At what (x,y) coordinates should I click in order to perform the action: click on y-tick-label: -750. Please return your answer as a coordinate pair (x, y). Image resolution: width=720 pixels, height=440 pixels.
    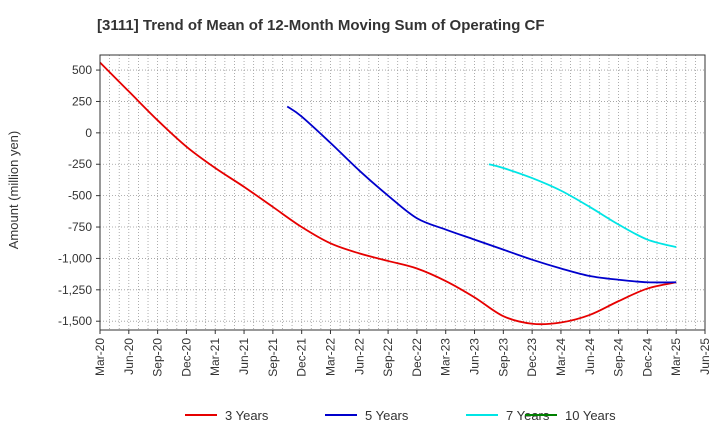
    Looking at the image, I should click on (80, 227).